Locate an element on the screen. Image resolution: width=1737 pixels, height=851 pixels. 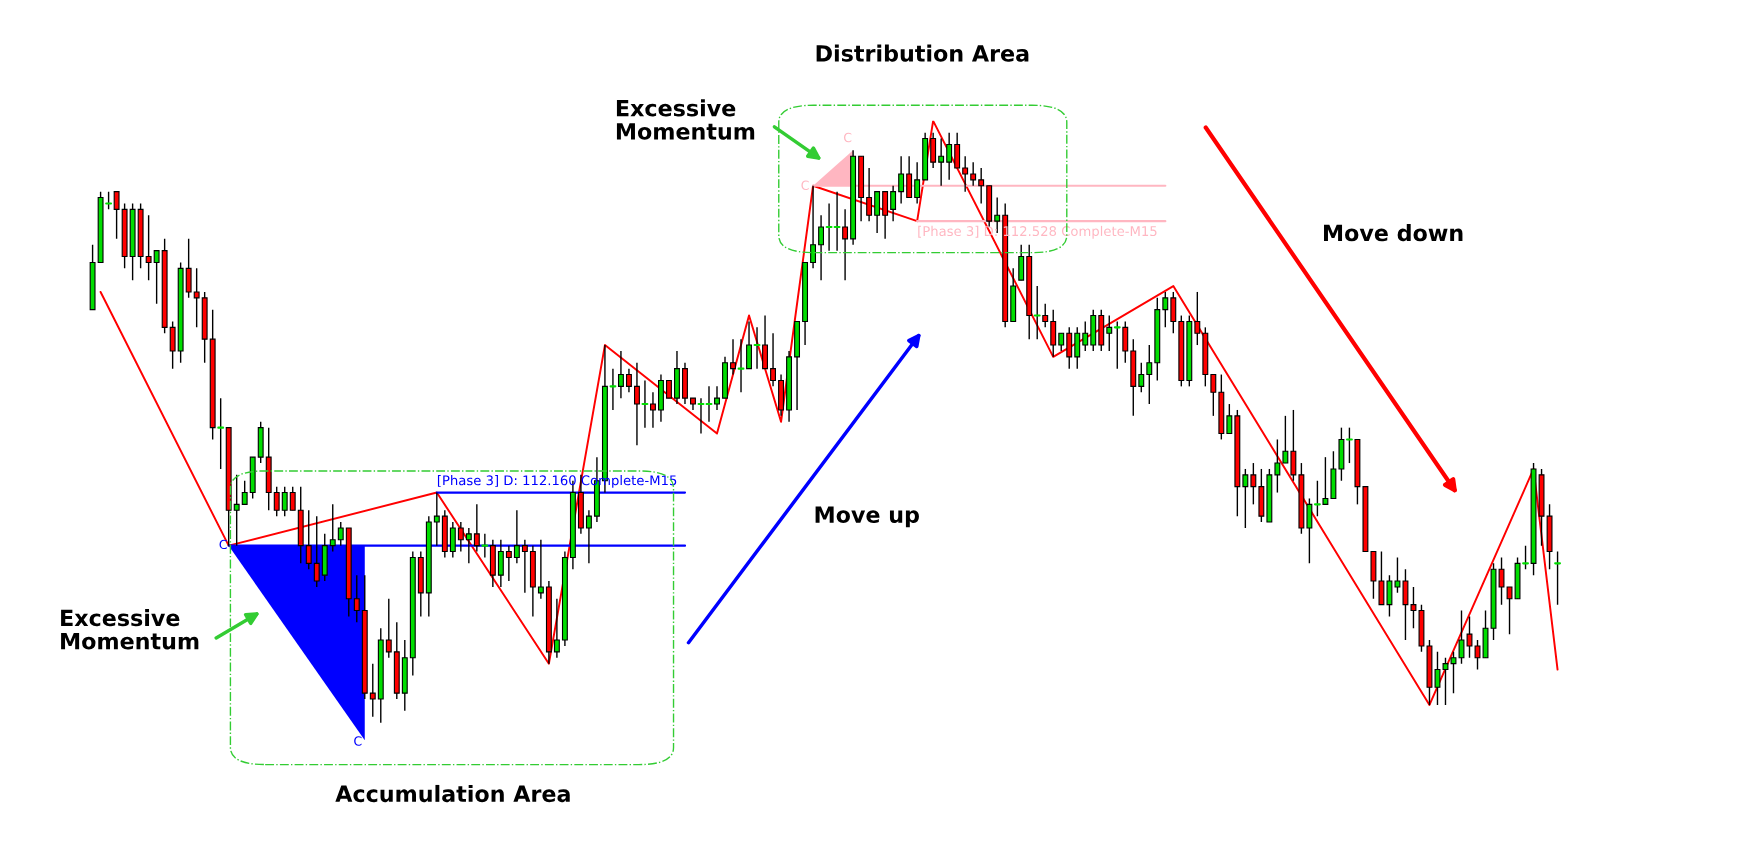
text: Distribution Area is located at coordinates (922, 53).